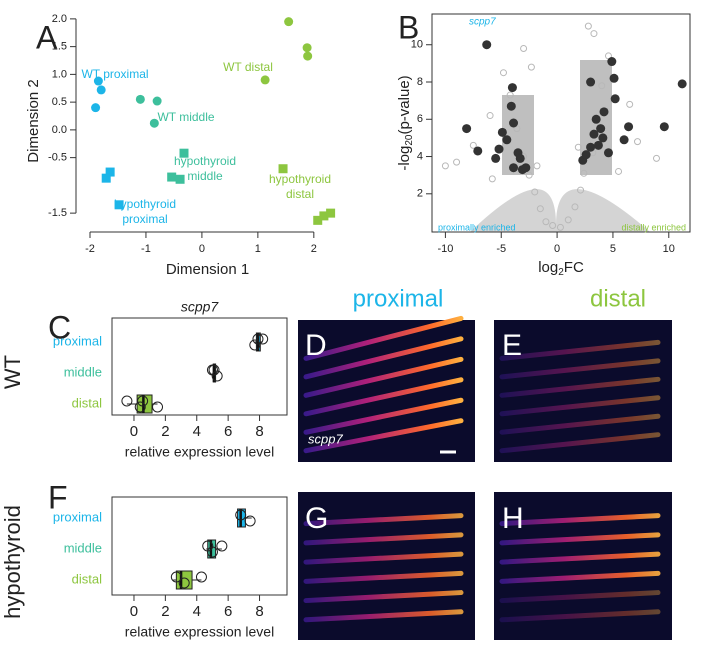 The image size is (720, 650). What do you see at coordinates (316, 345) in the screenshot?
I see `panel-letter: D` at bounding box center [316, 345].